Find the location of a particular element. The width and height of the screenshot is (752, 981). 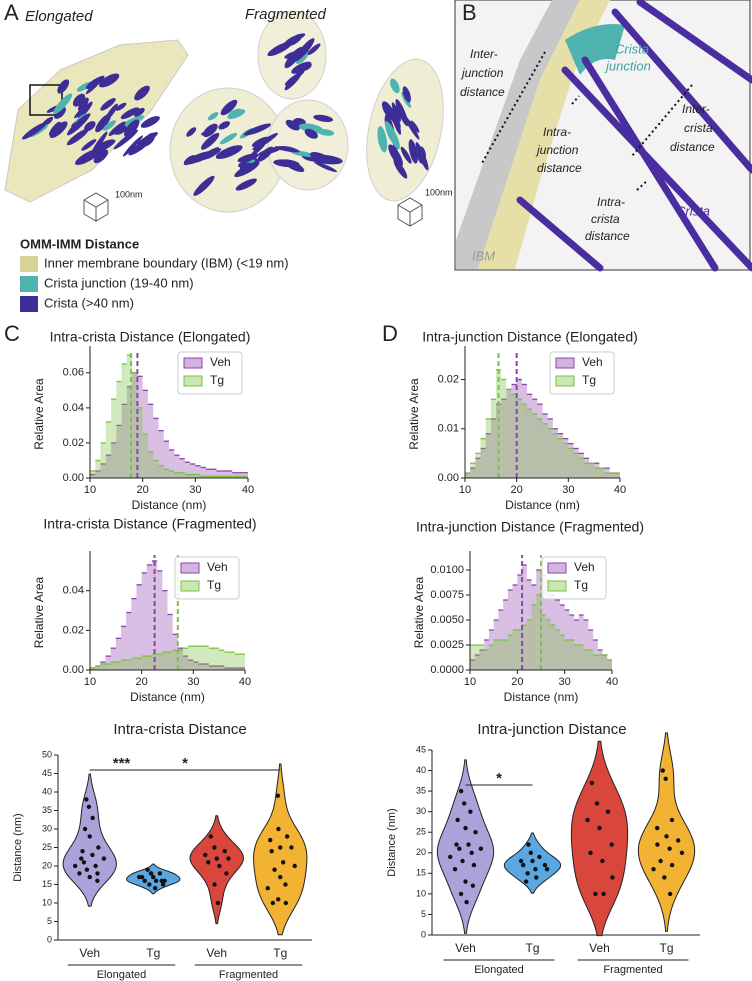

annotation: Intra- is located at coordinates (611, 202).